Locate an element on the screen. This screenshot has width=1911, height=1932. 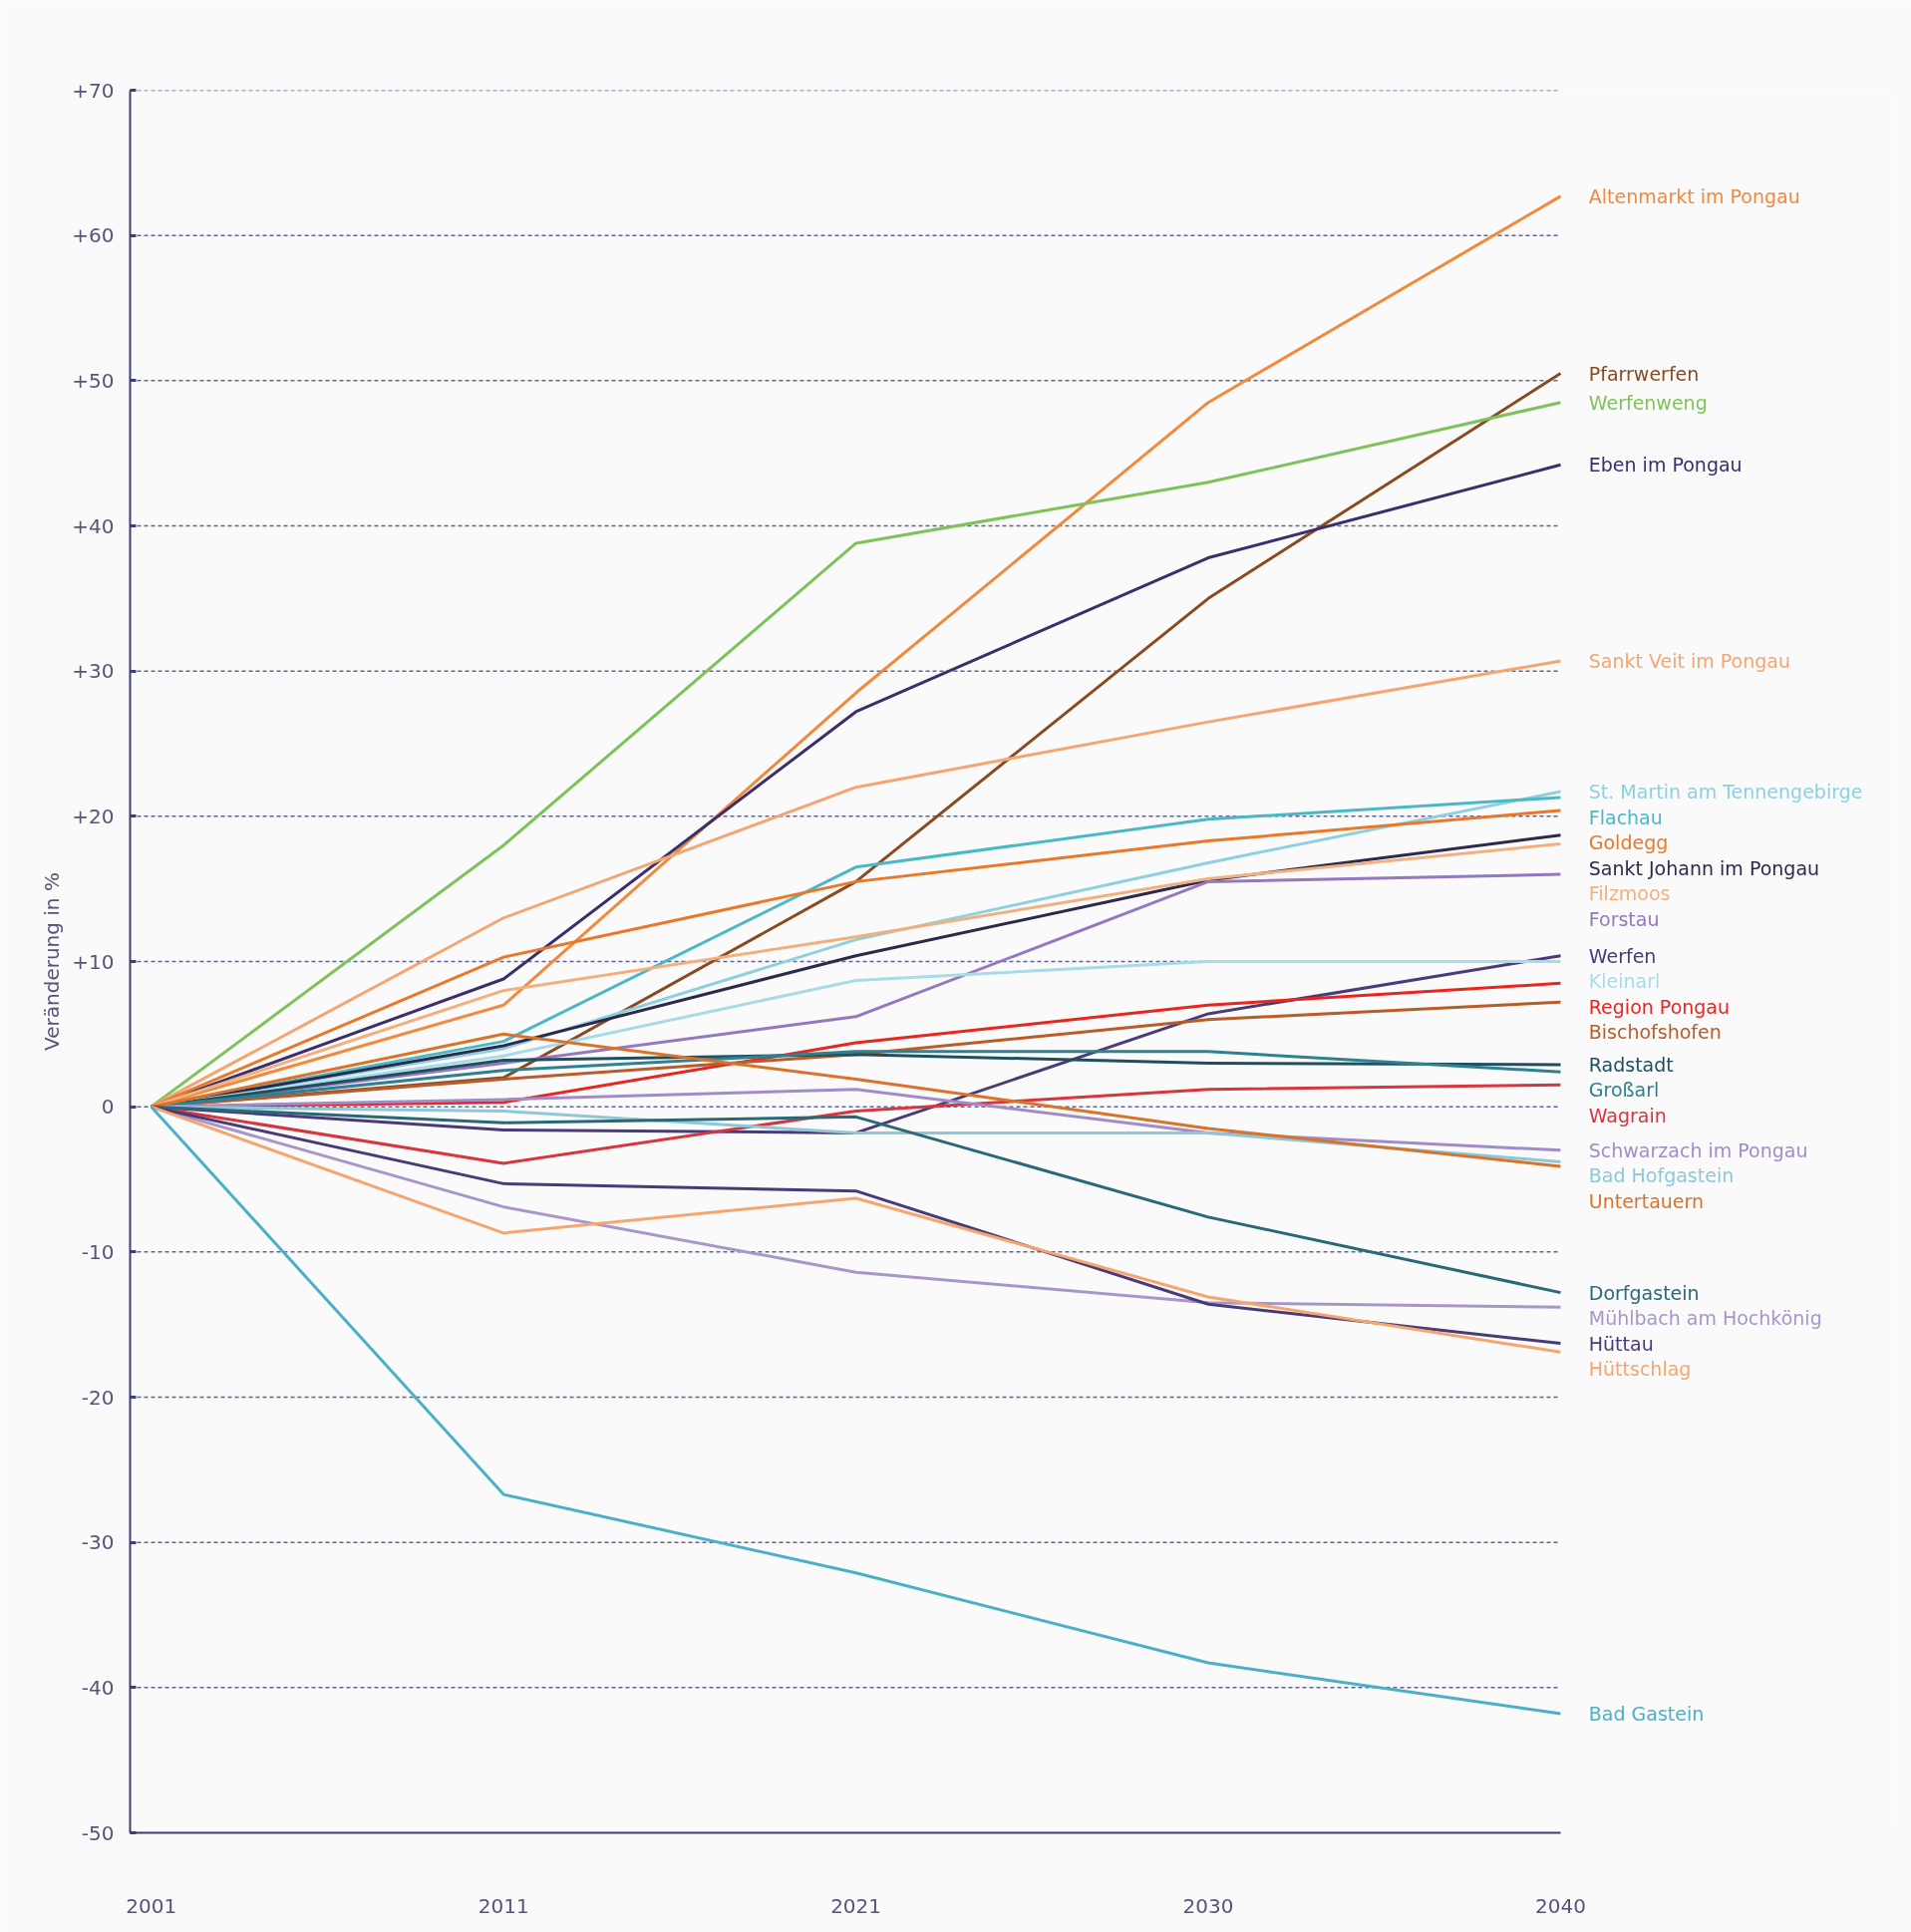
series-label: Großarl is located at coordinates (1624, 1090).